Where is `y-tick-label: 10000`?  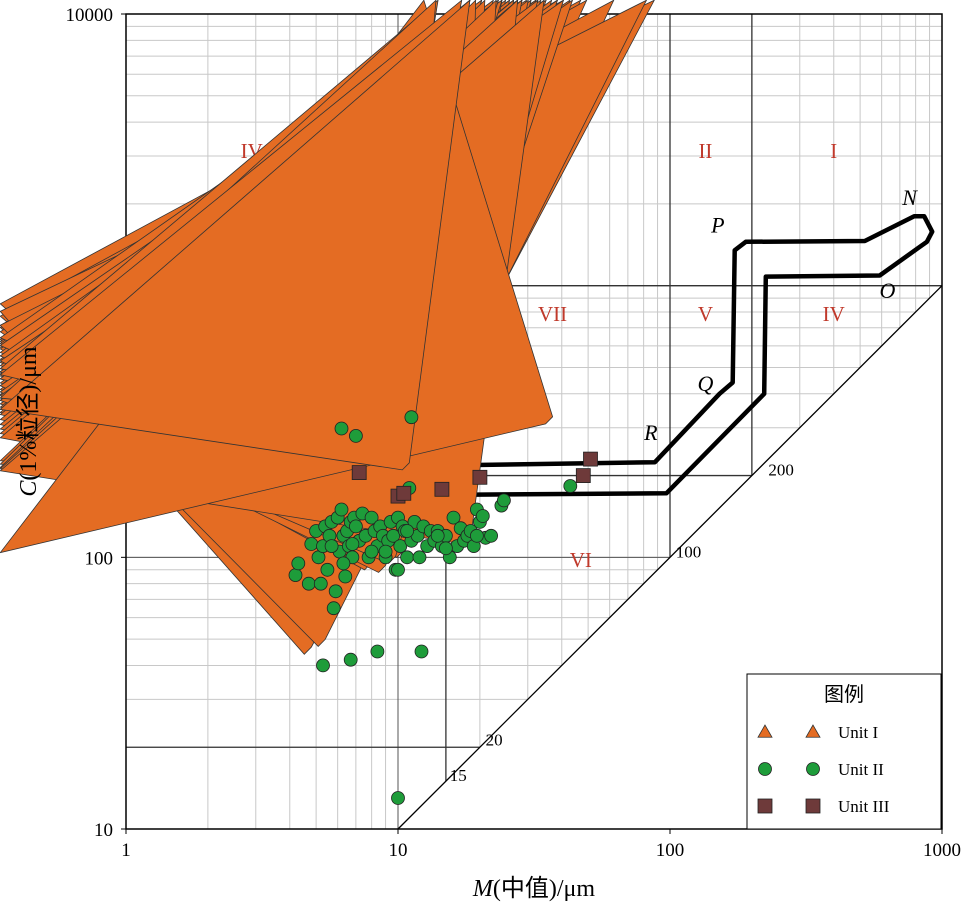 y-tick-label: 10000 is located at coordinates (90, 15).